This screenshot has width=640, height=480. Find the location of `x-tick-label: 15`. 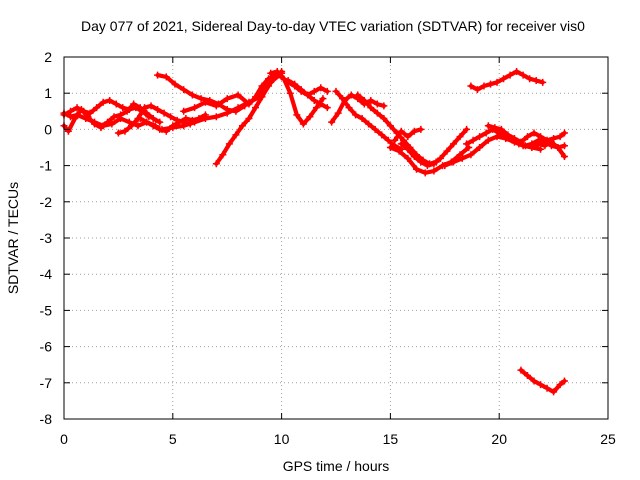

x-tick-label: 15 is located at coordinates (391, 439).